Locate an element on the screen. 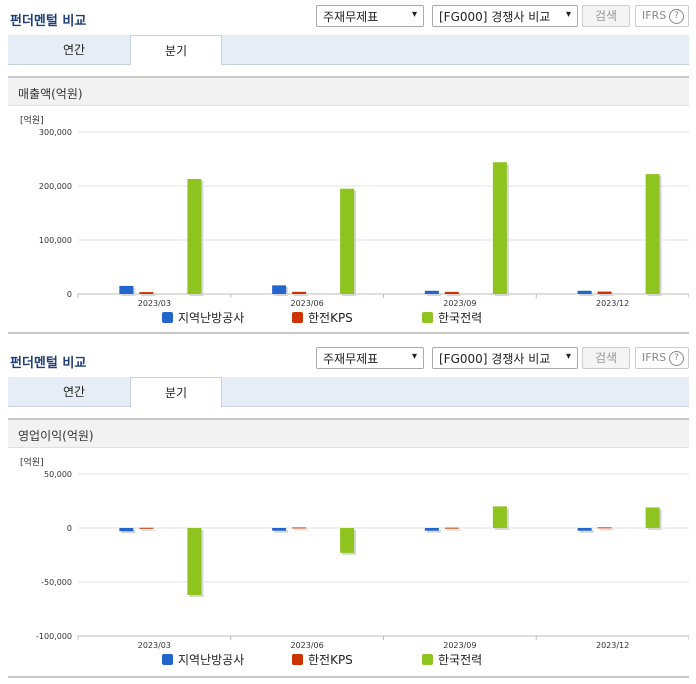  period-tabs: 연간 분기 is located at coordinates (348, 50).